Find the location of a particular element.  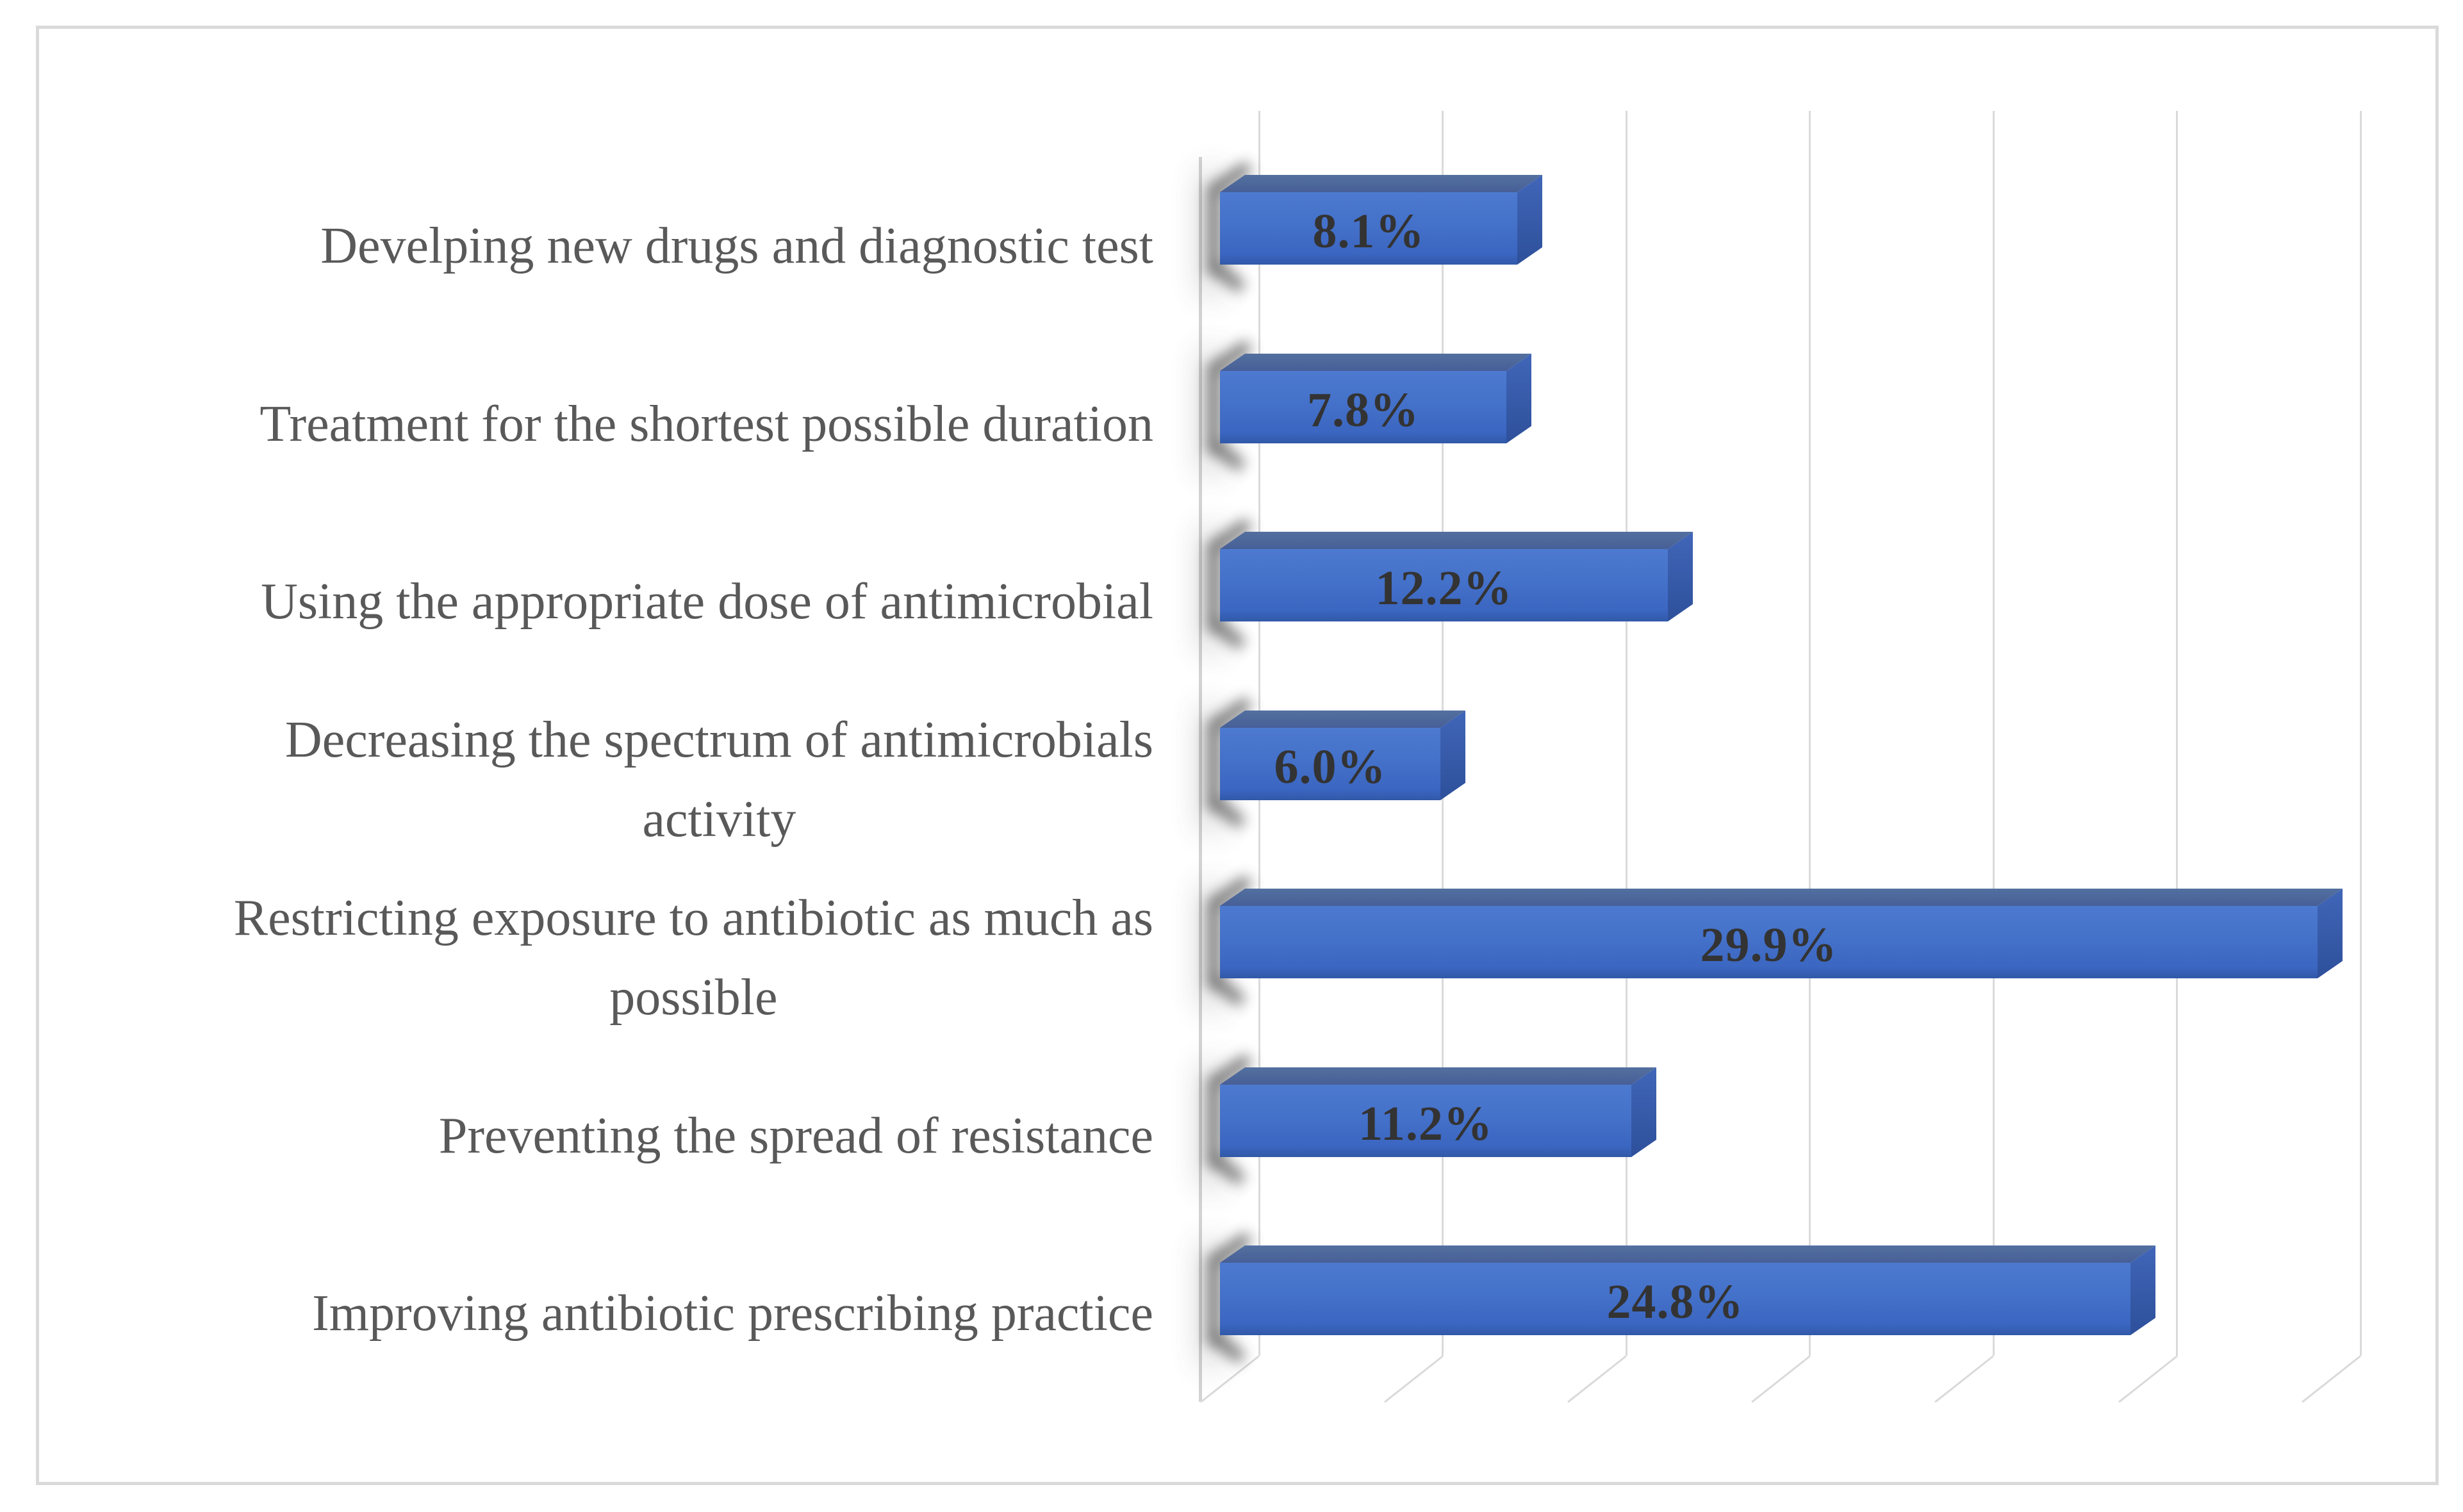

bar-value-label: 8.1% is located at coordinates (1368, 231).